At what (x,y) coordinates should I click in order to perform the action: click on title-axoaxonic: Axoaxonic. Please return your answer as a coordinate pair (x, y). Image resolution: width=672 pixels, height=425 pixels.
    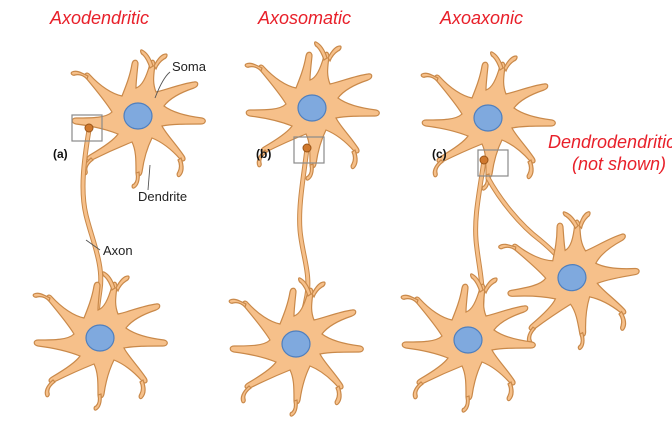
    Looking at the image, I should click on (481, 18).